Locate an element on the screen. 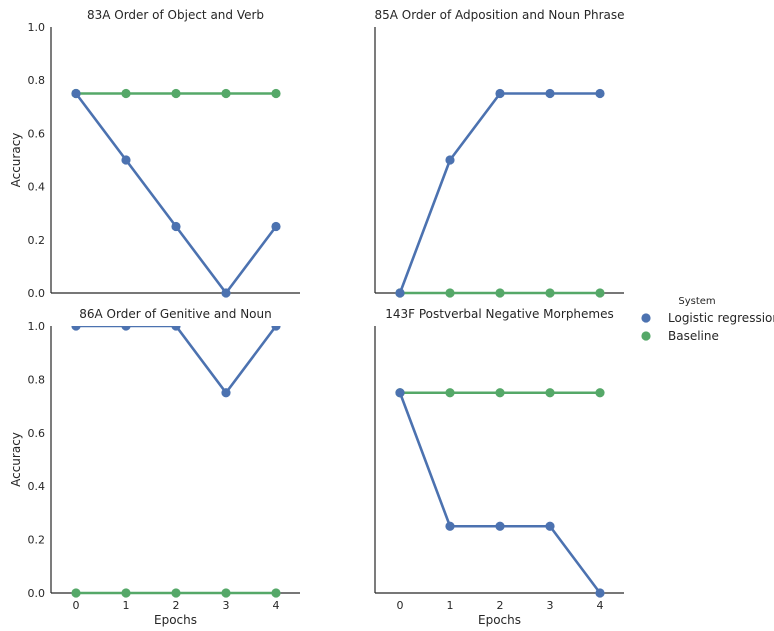 The height and width of the screenshot is (631, 774). panel-title: 143F Postverbal Negative Morphemes is located at coordinates (499, 314).